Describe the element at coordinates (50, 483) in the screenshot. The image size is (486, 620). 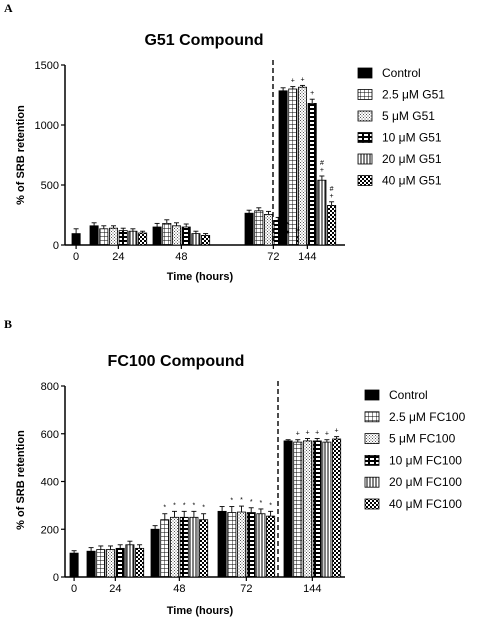
I see `y-tick-label: 400` at that location.